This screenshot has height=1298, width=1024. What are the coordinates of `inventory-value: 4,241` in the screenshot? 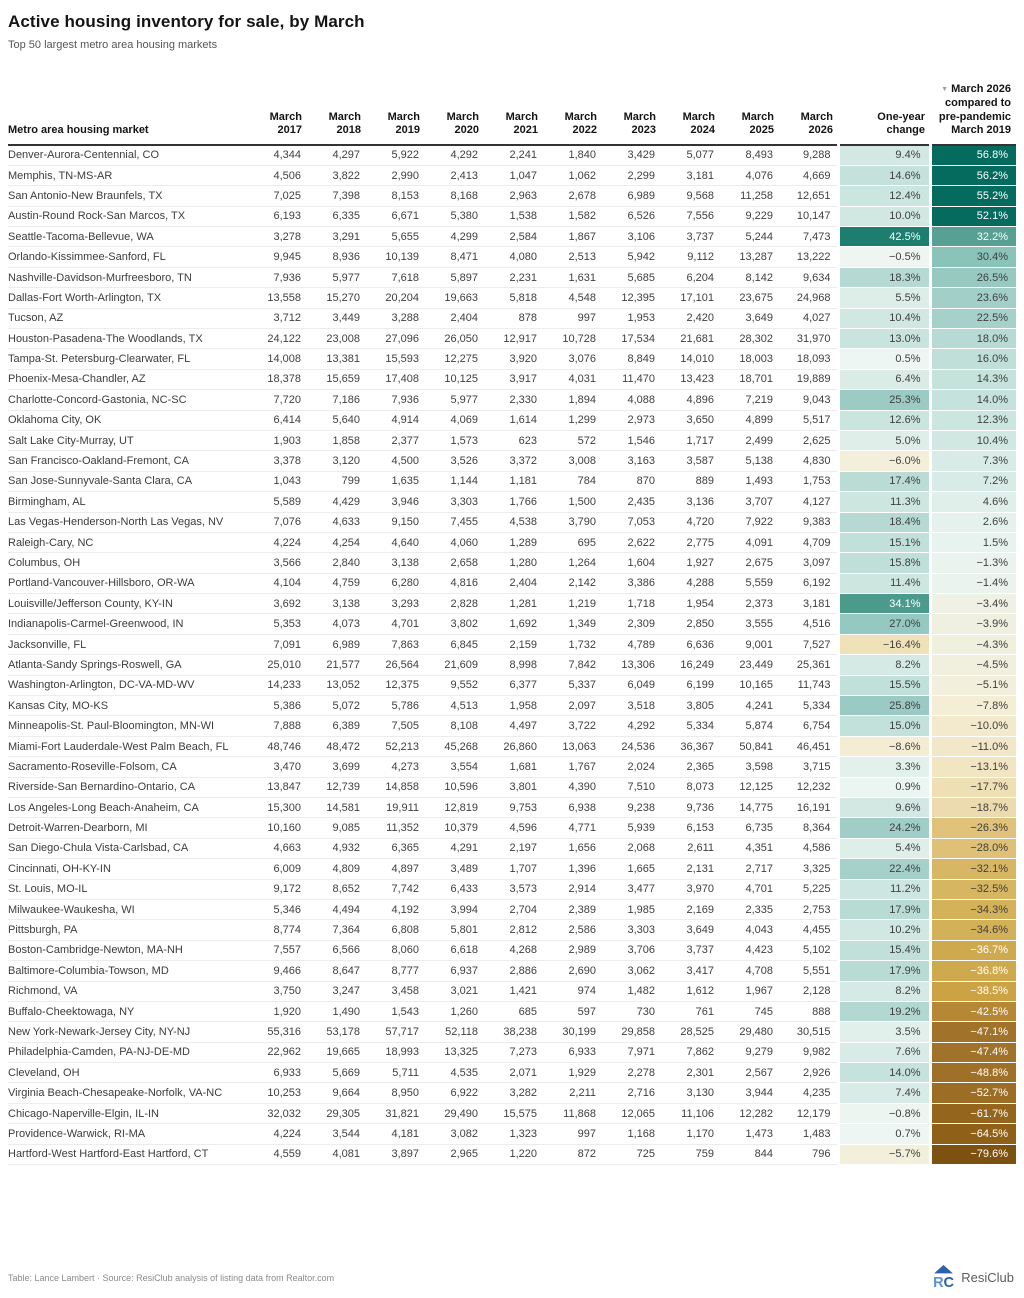 It's located at (749, 706).